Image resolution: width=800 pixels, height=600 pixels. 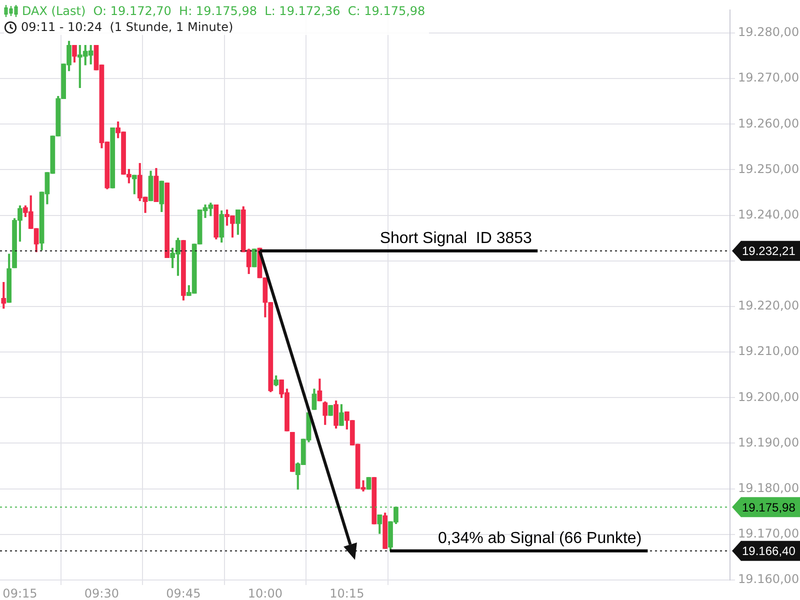 What do you see at coordinates (183, 593) in the screenshot?
I see `x-tick-label: 09:45` at bounding box center [183, 593].